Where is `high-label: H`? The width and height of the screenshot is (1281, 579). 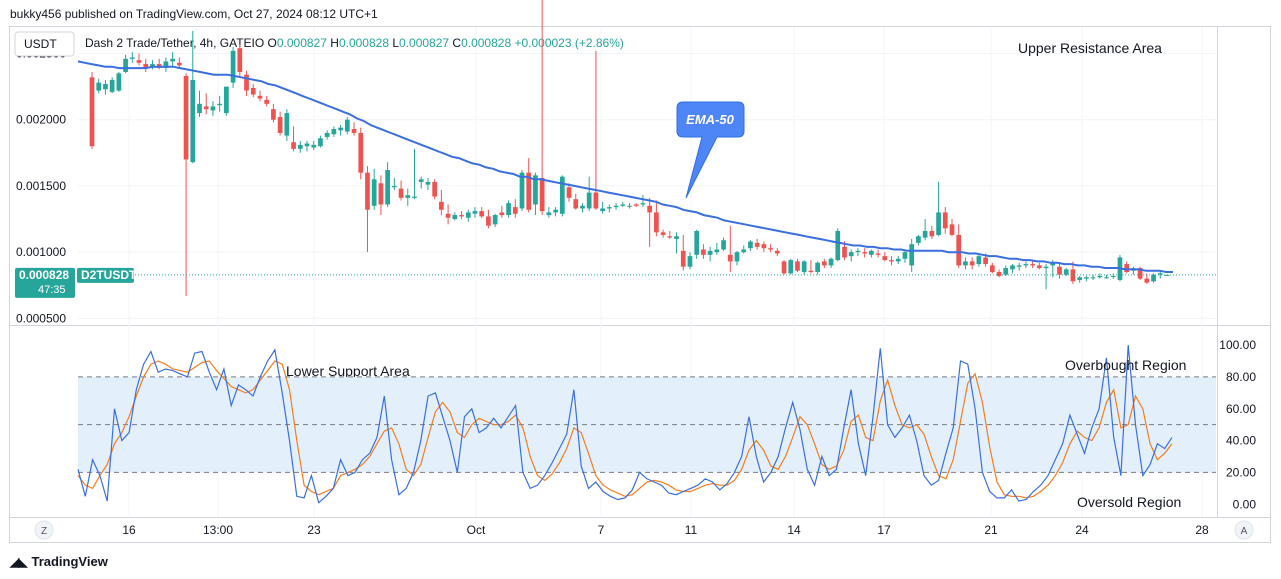
high-label: H is located at coordinates (334, 43).